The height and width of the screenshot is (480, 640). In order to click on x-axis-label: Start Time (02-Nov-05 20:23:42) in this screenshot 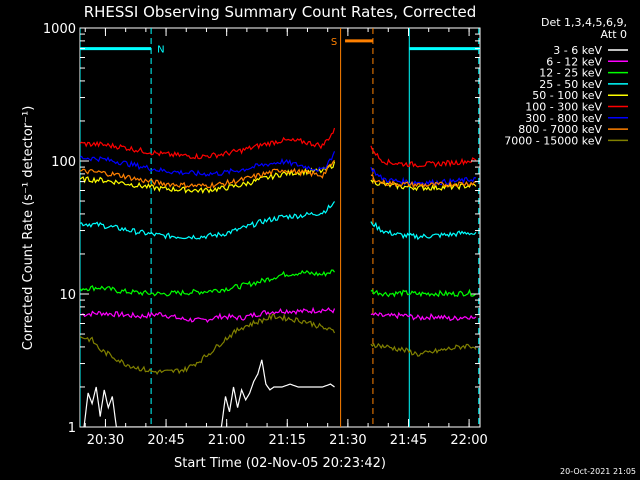, I will do `click(280, 463)`.